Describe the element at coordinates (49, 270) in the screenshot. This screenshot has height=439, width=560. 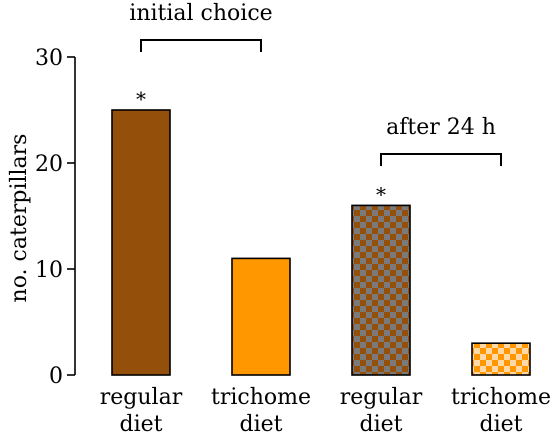
I see `y-tick-label: 10` at that location.